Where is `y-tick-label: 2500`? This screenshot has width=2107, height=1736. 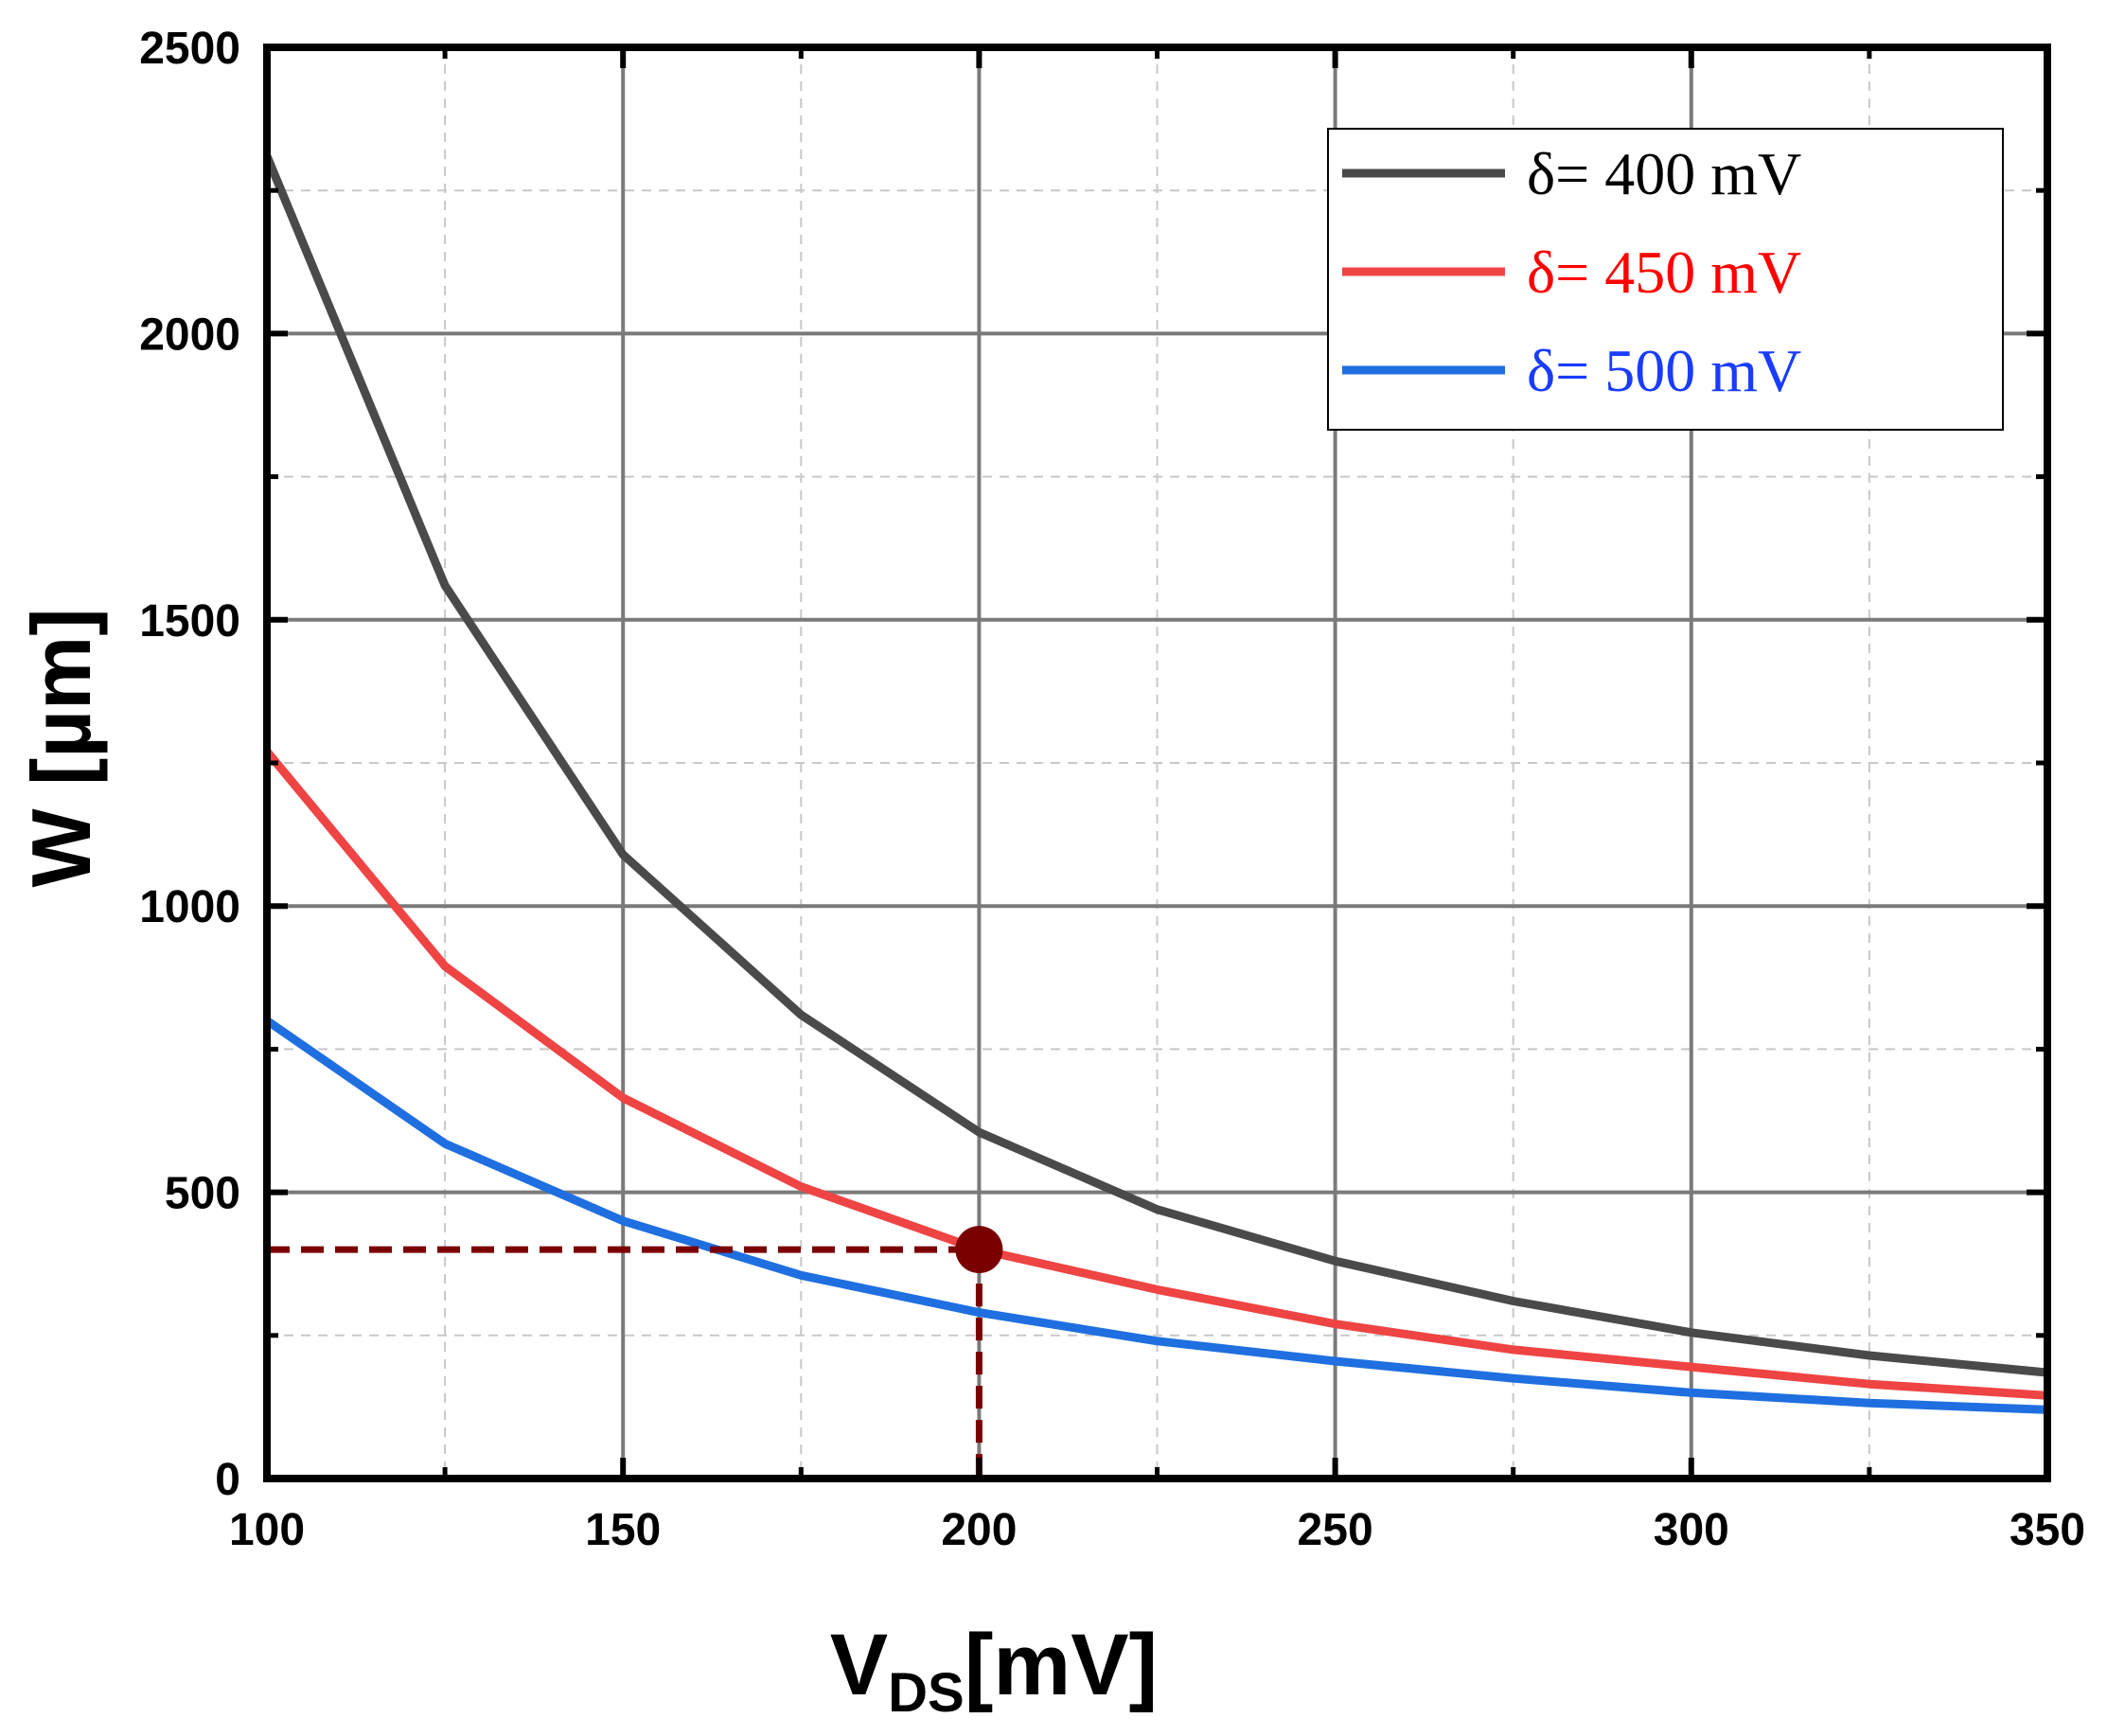 y-tick-label: 2500 is located at coordinates (189, 49).